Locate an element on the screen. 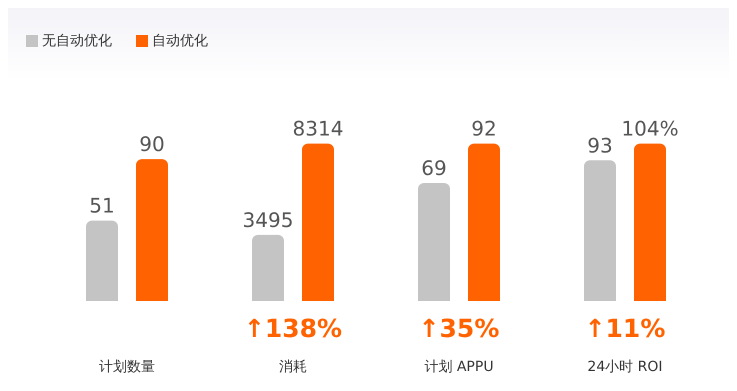  data-label: 51 is located at coordinates (102, 206).